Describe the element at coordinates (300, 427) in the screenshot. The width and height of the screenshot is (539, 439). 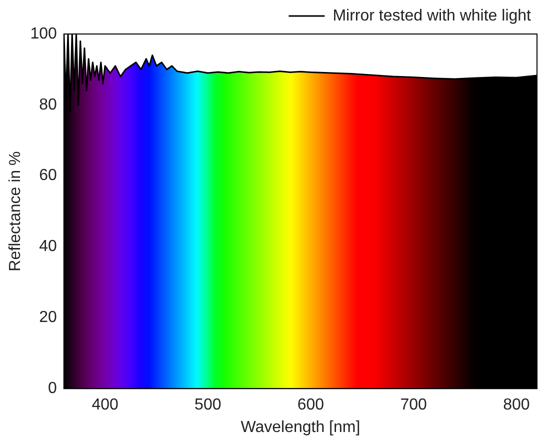
I see `x-axis-title: Wavelength [nm]` at that location.